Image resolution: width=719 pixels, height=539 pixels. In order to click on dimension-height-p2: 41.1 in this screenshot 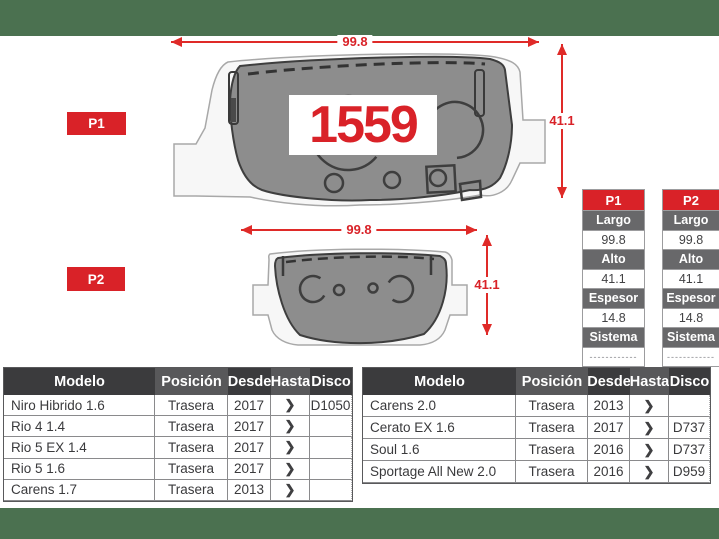, I will do `click(487, 285)`.